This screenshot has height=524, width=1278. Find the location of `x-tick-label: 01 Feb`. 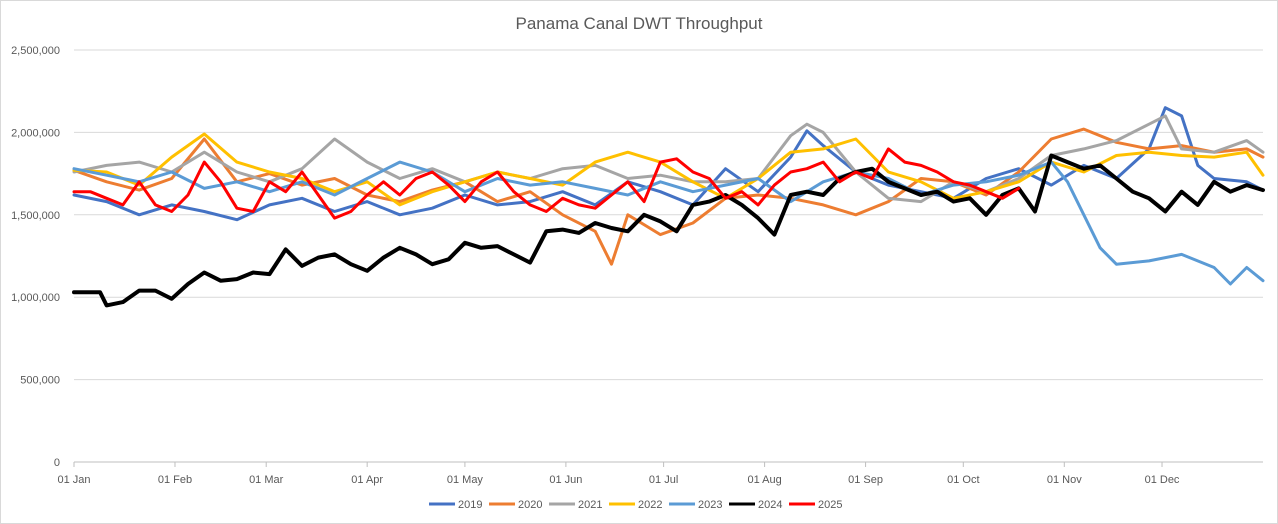

x-tick-label: 01 Feb is located at coordinates (175, 480).